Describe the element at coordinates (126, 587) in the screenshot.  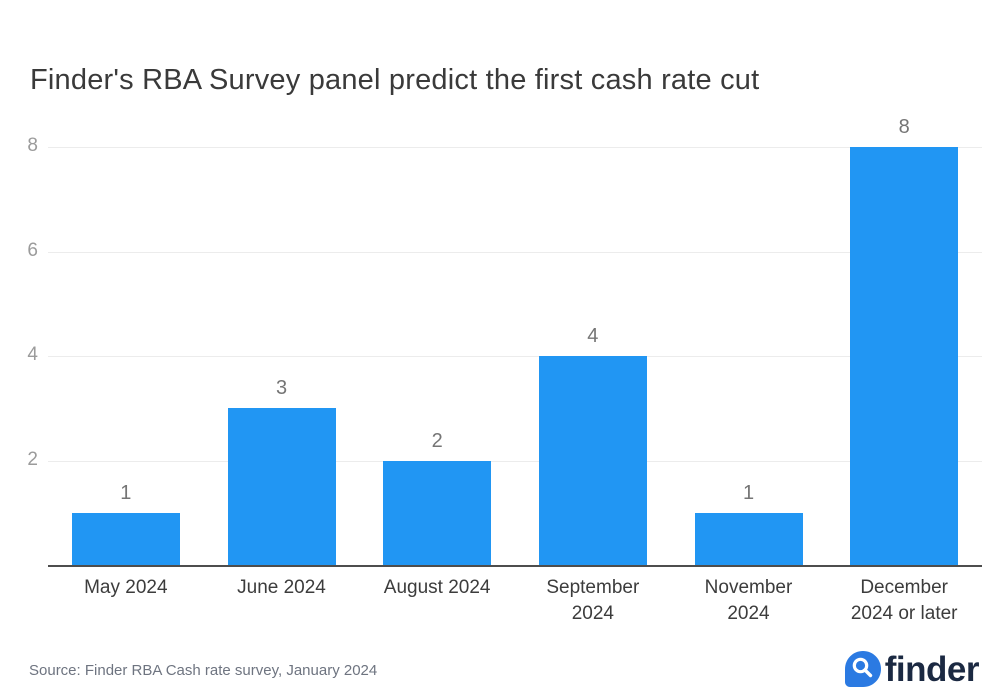
I see `x-axis-label: May 2024` at that location.